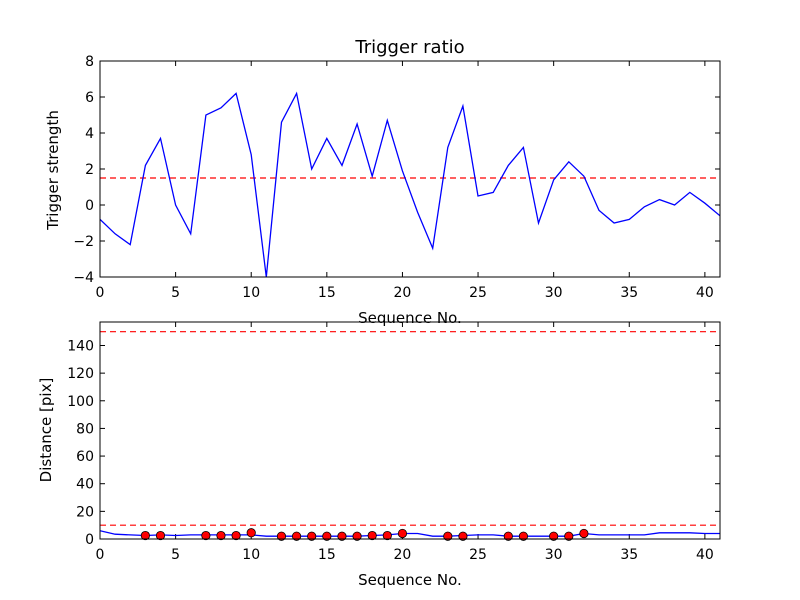 The width and height of the screenshot is (800, 600). Describe the element at coordinates (80, 346) in the screenshot. I see `y-tick-label: 140` at that location.